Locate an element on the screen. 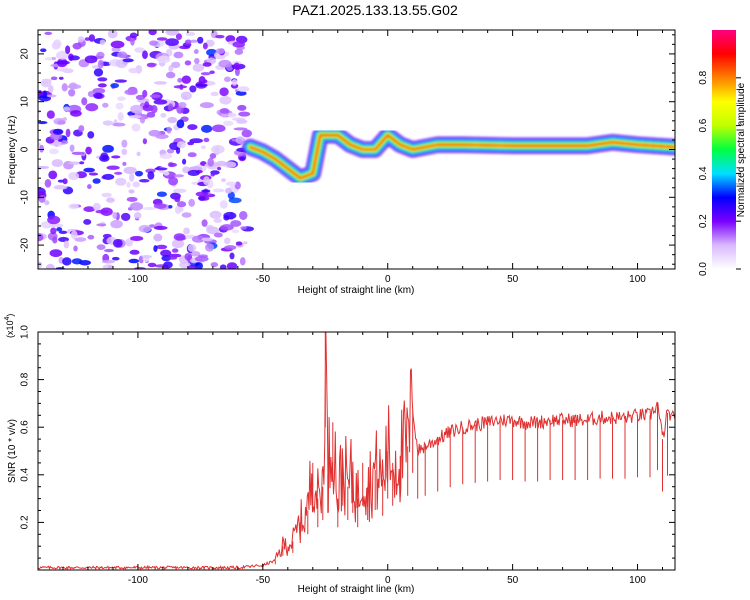 The image size is (750, 600). snr-y-multiplier: (x104) is located at coordinates (9, 326).